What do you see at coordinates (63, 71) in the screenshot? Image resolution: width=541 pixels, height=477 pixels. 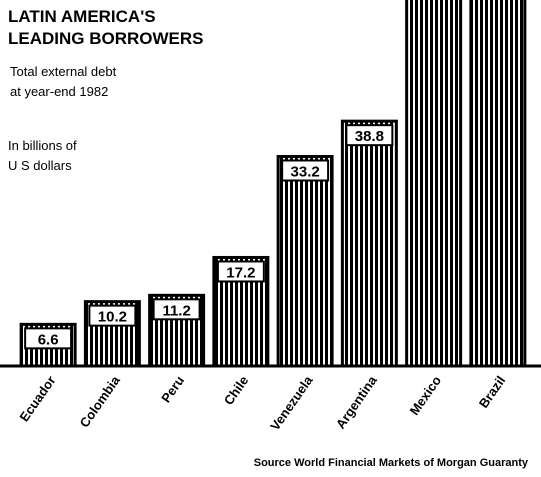 I see `subtitle-line: Total external debt` at bounding box center [63, 71].